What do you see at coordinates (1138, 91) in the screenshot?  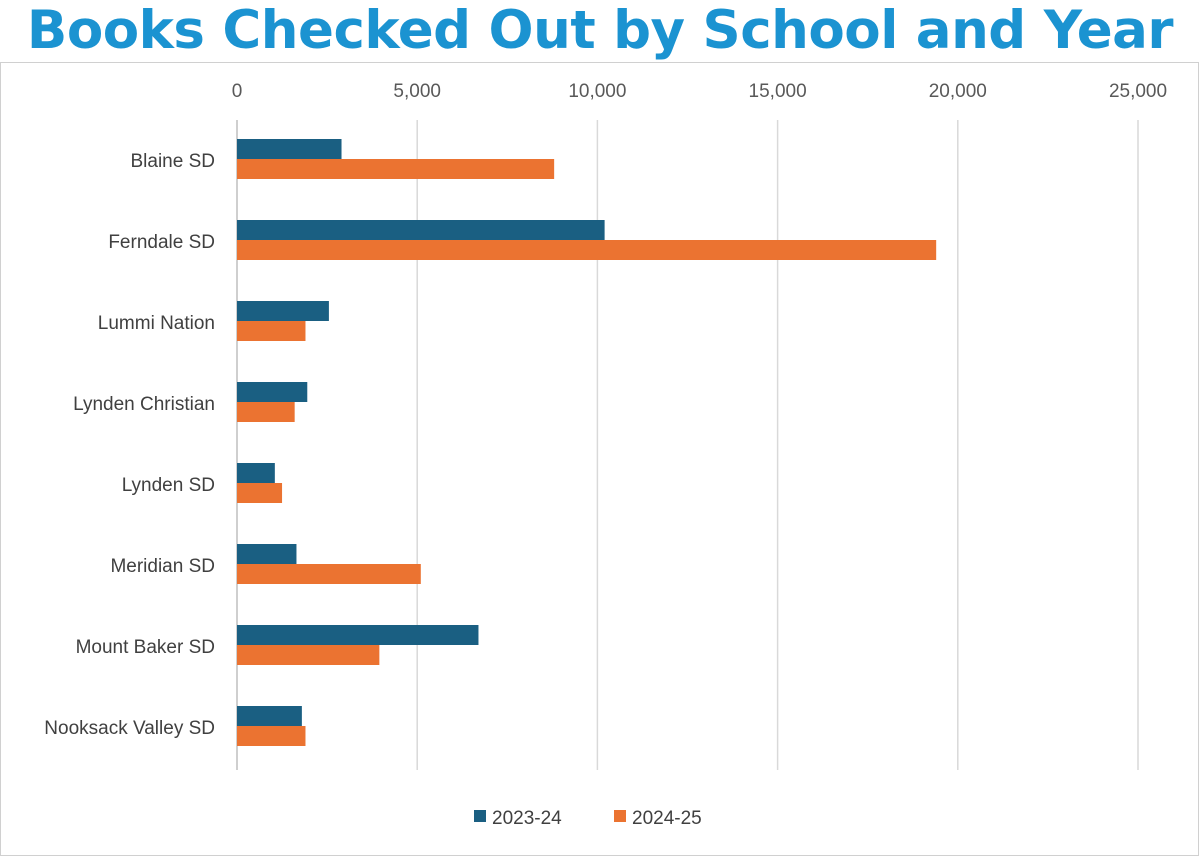 I see `x-tick-label: 25,000` at bounding box center [1138, 91].